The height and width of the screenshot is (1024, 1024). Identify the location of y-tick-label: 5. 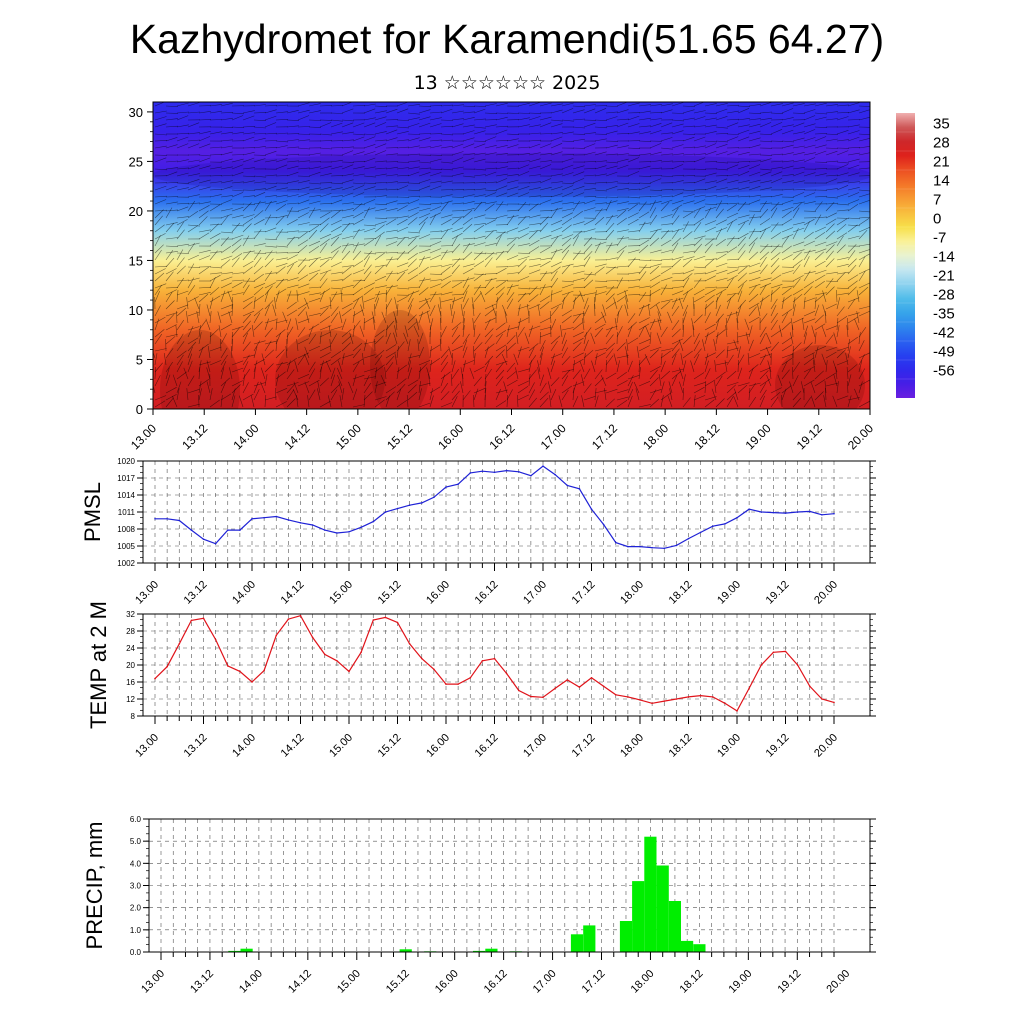
(139, 359).